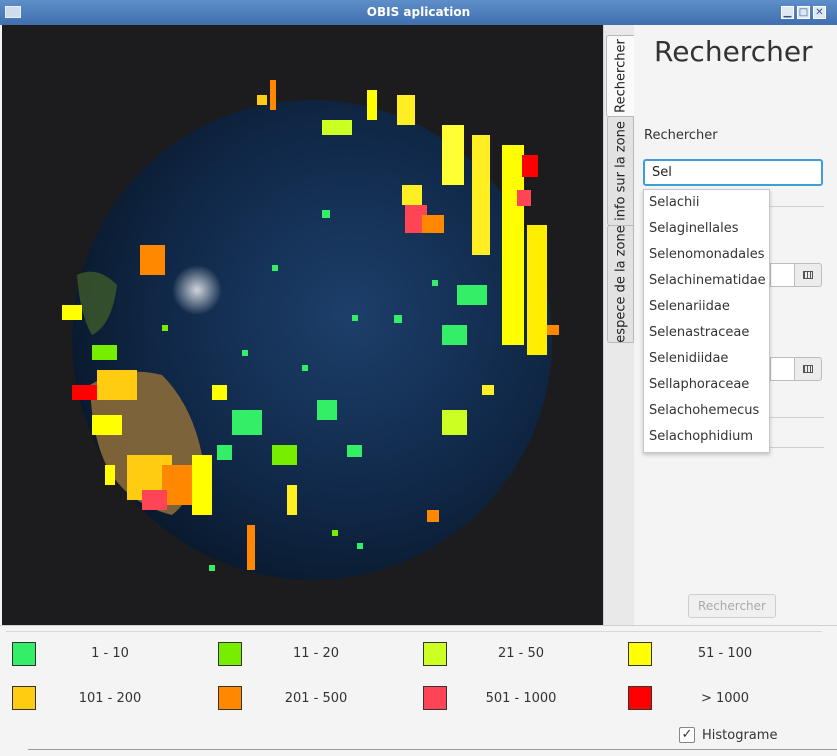 This screenshot has height=756, width=837. What do you see at coordinates (782, 369) in the screenshot?
I see `date-field-to` at bounding box center [782, 369].